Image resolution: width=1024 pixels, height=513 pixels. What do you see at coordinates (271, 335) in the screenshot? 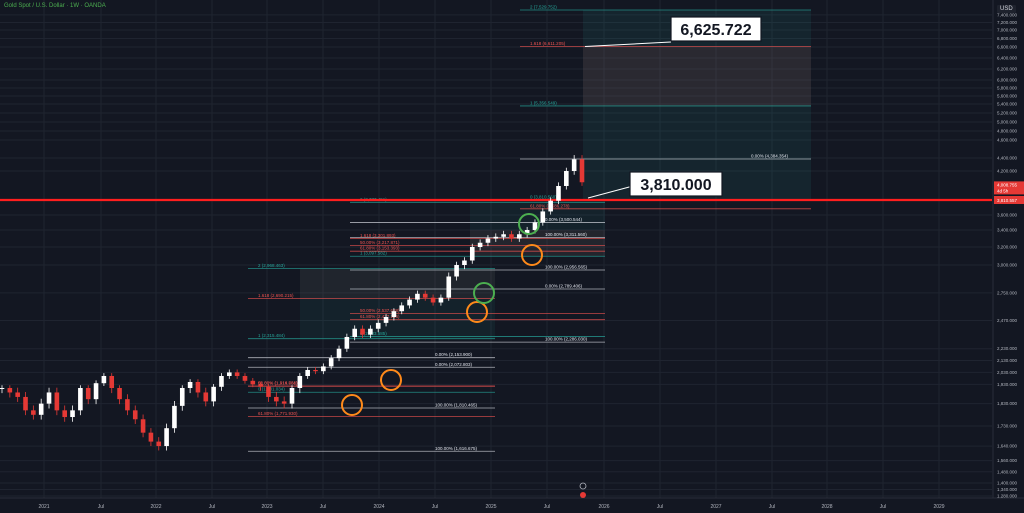
I see `fib-level-label: 1 (2,315.484)` at bounding box center [271, 335].